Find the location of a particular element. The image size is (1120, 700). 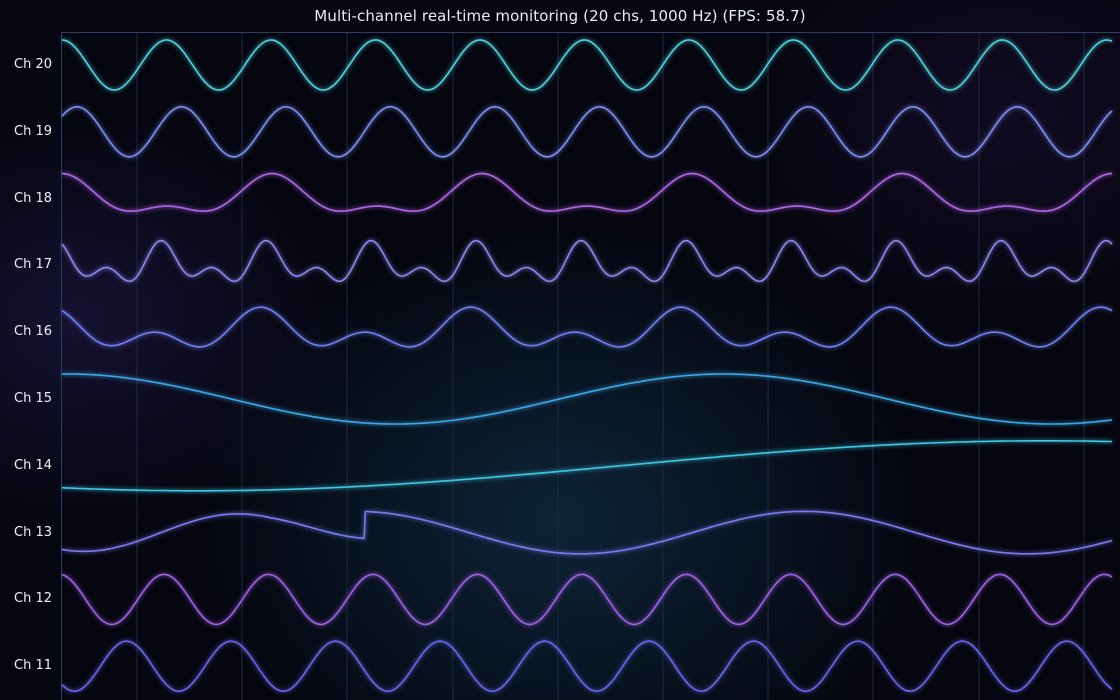

channel-label-ch15: Ch 15 is located at coordinates (33, 398).